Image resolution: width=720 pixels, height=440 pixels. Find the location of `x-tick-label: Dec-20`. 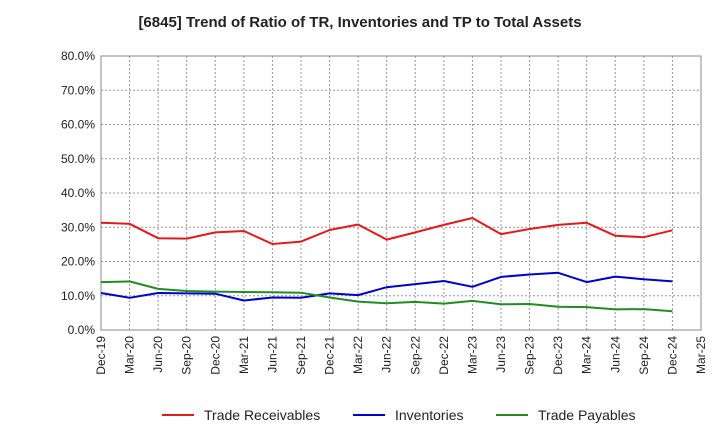

x-tick-label: Dec-20 is located at coordinates (215, 355).